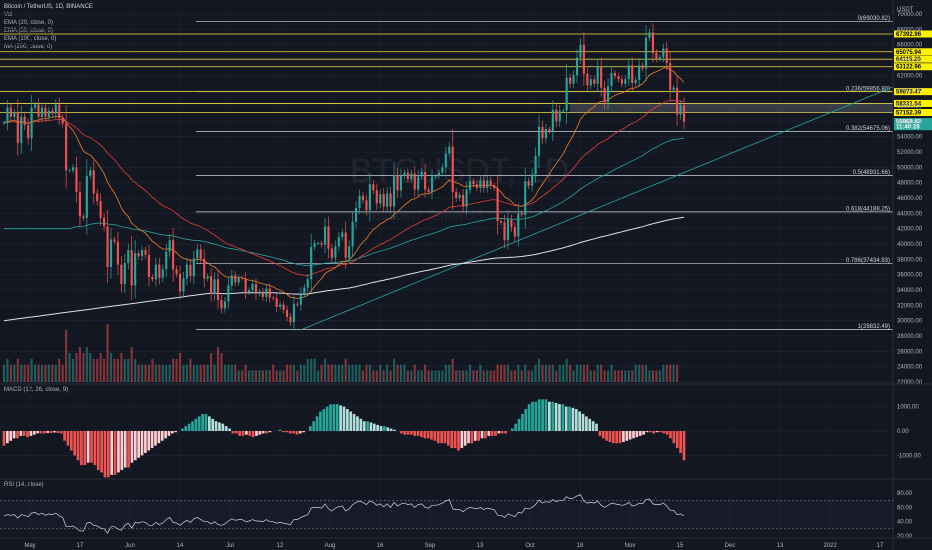 The width and height of the screenshot is (932, 550). Describe the element at coordinates (380, 546) in the screenshot. I see `time-tick-label: 16` at that location.